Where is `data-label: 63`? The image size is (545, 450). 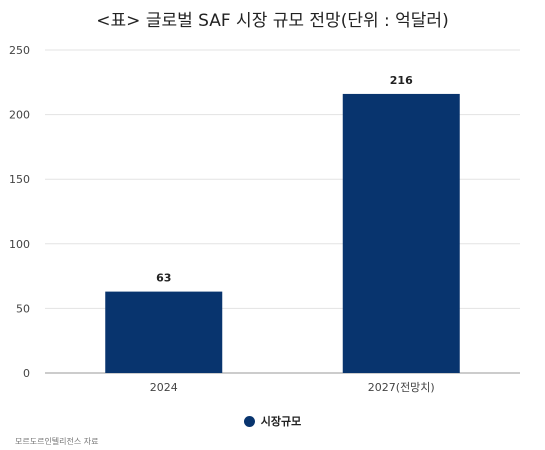
data-label: 63 is located at coordinates (163, 278).